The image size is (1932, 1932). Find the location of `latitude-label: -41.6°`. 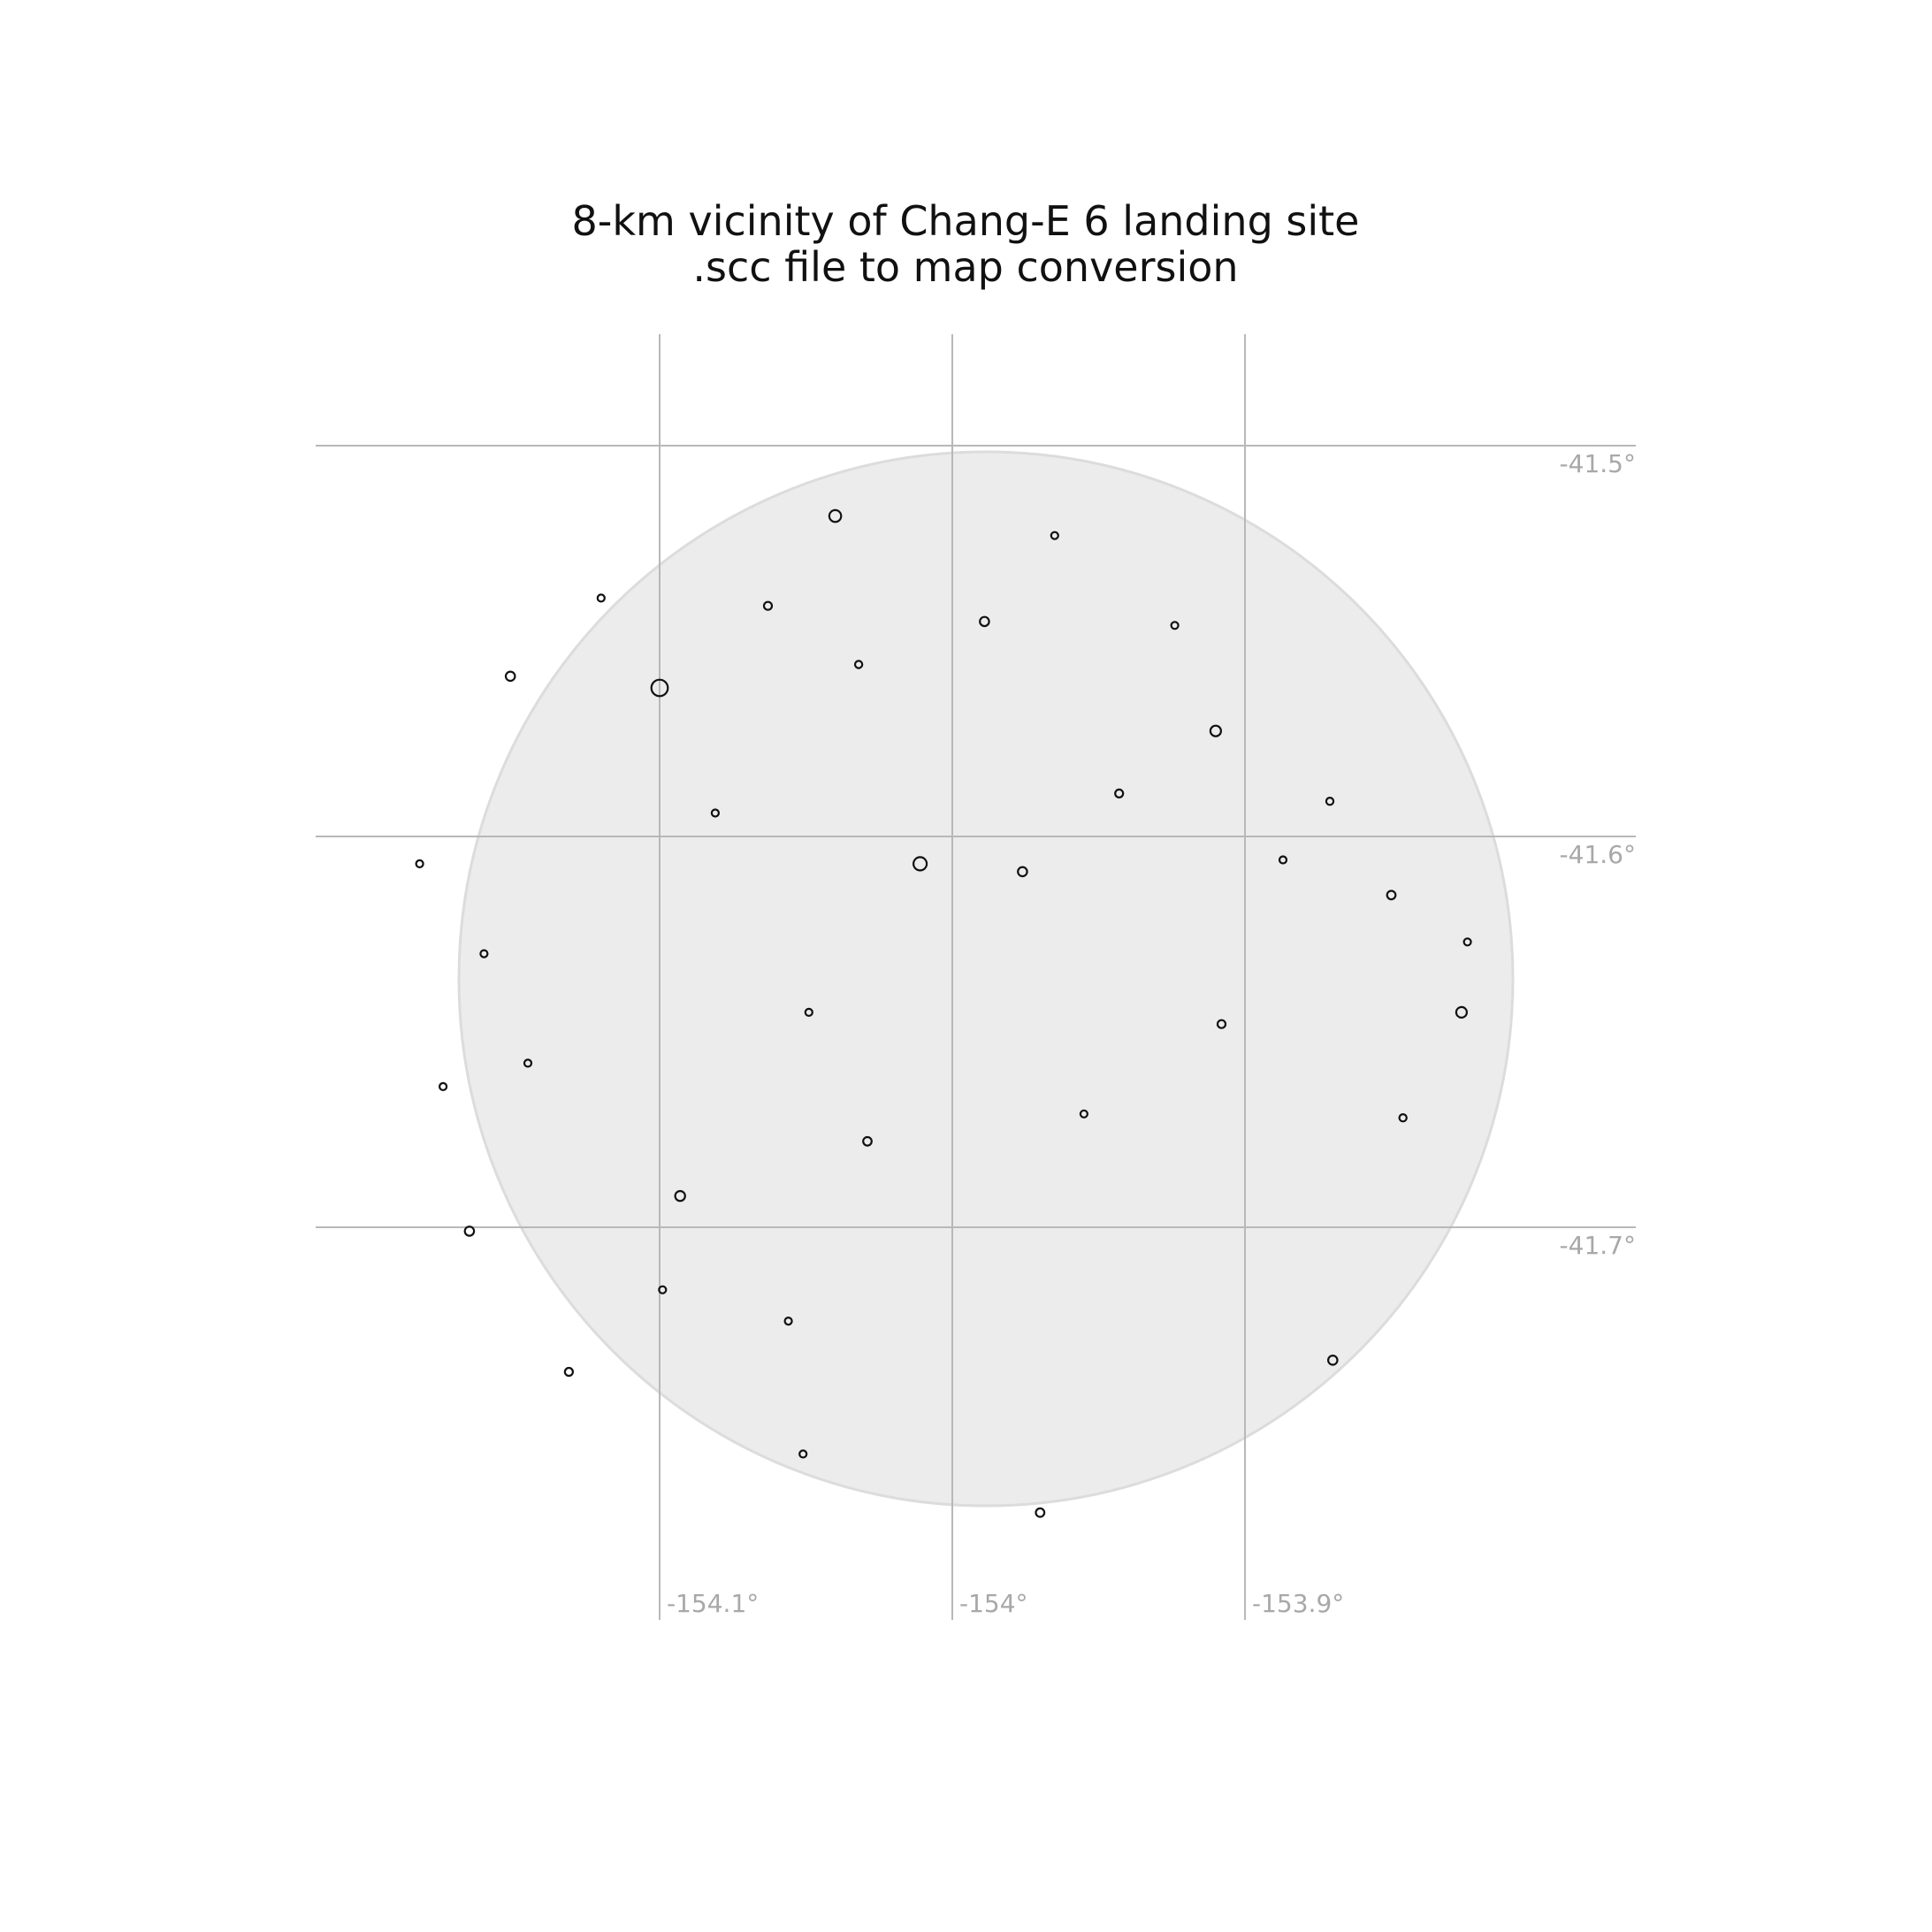

latitude-label: -41.6° is located at coordinates (1598, 854).